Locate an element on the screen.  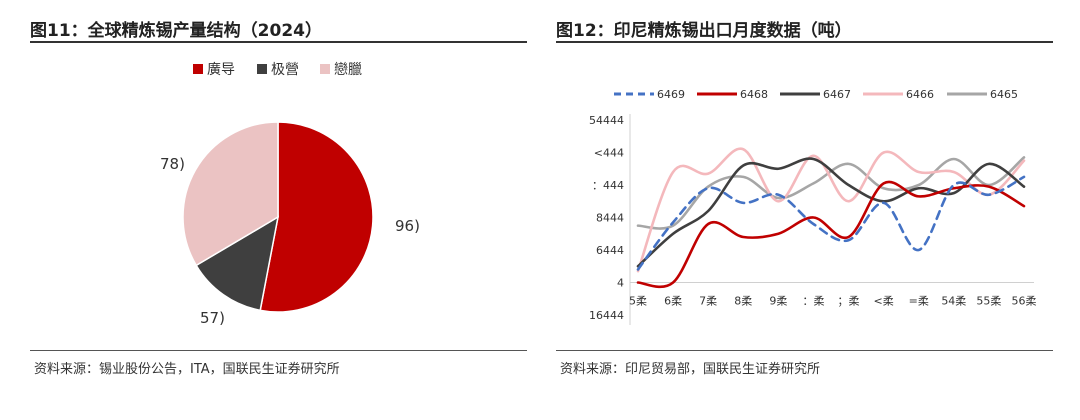
x-tick-label: <柔 is located at coordinates (884, 301).